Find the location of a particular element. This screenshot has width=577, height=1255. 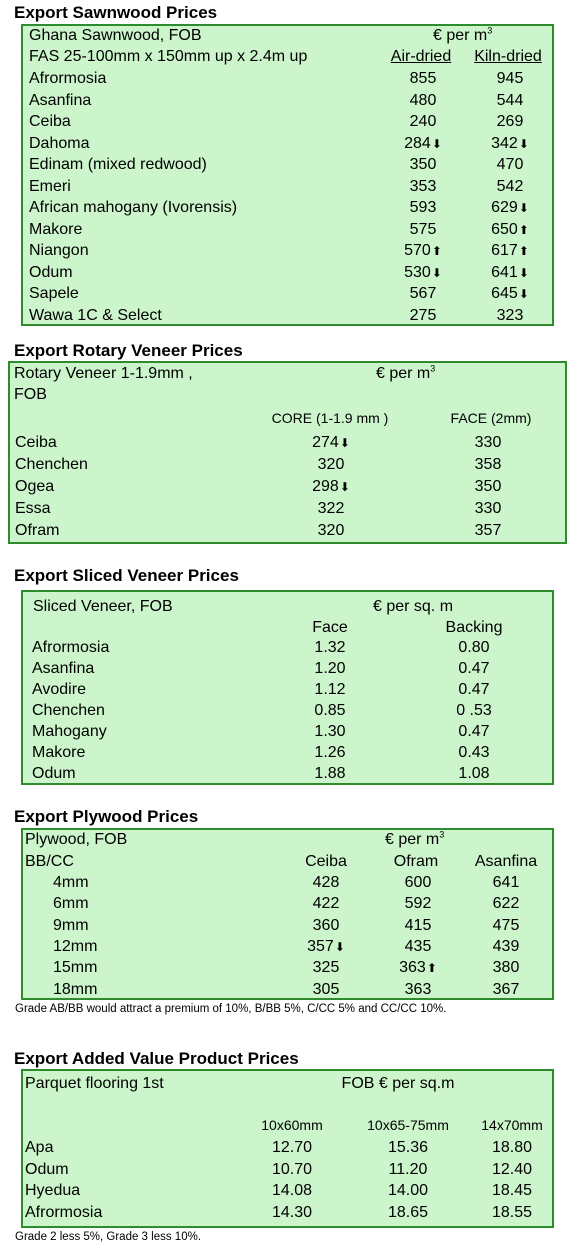

added-value-title: Export Added Value Product Prices is located at coordinates (156, 1058).